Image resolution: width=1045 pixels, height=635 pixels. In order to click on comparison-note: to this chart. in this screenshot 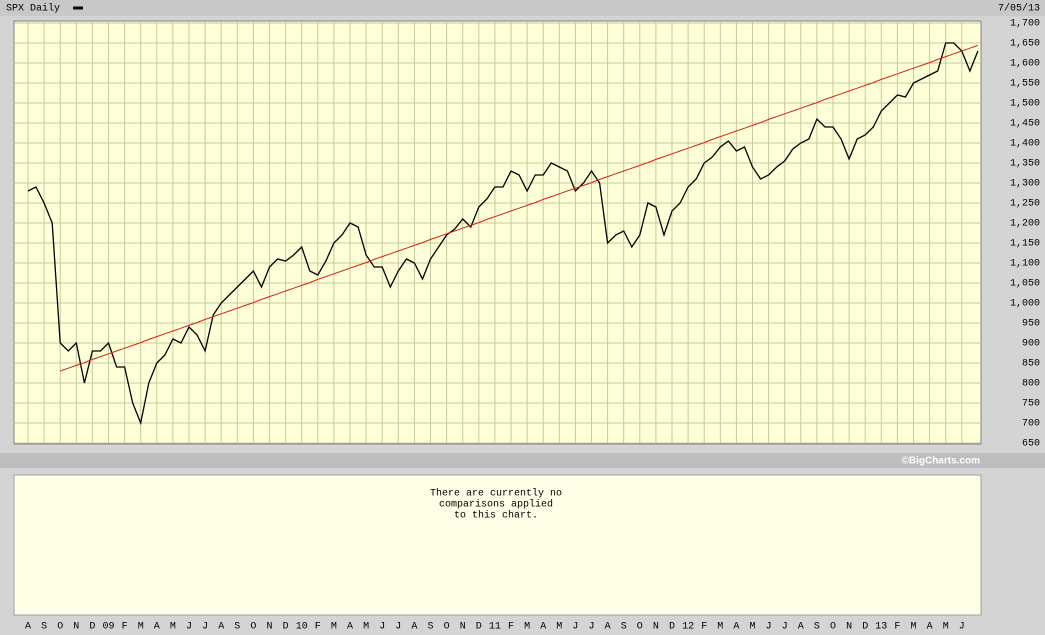, I will do `click(496, 516)`.